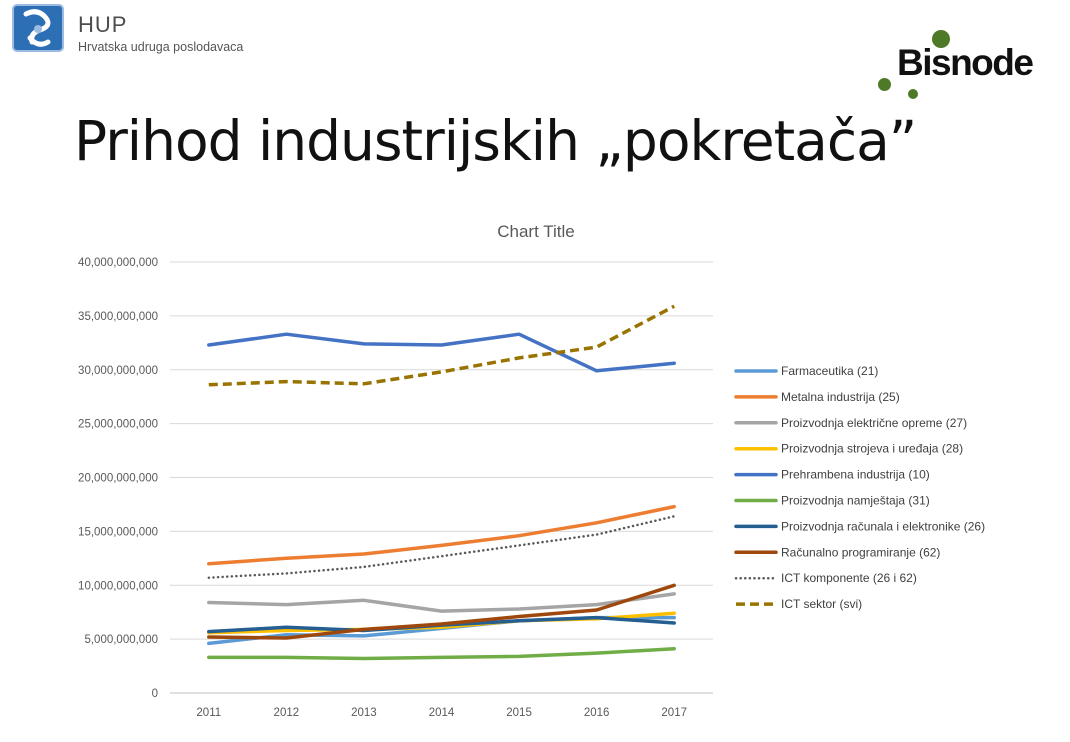 This screenshot has height=742, width=1070. Describe the element at coordinates (121, 640) in the screenshot. I see `y-tick-label: 5,000,000,000` at that location.